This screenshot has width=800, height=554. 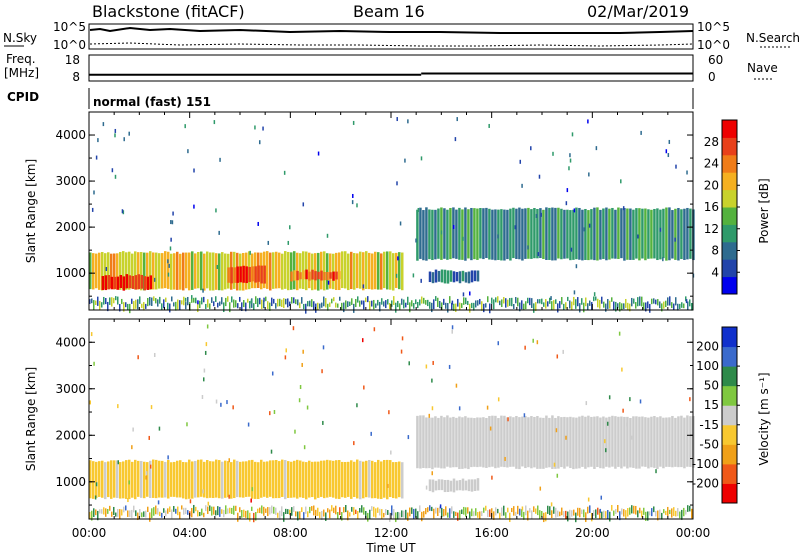 I want to click on y-tick-label: 4000, so click(x=70, y=342).